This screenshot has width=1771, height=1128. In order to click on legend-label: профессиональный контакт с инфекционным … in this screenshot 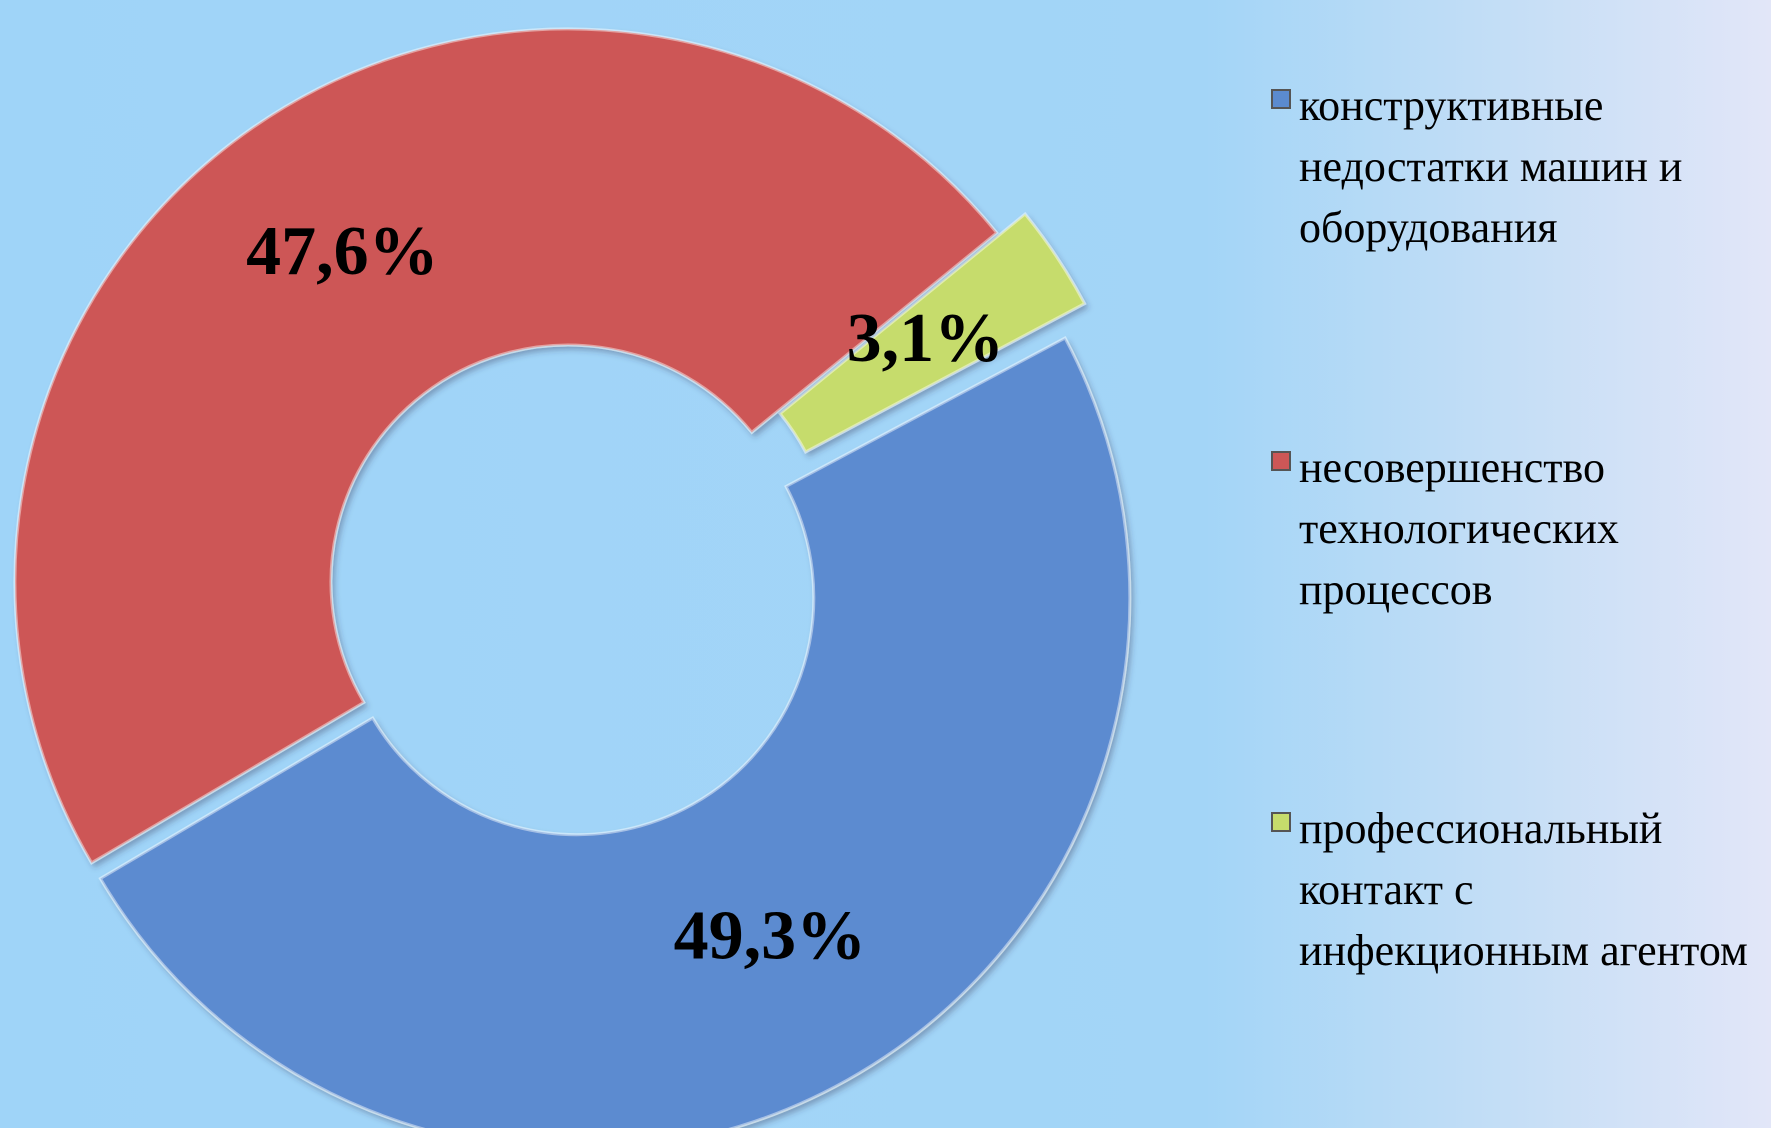, I will do `click(1523, 889)`.